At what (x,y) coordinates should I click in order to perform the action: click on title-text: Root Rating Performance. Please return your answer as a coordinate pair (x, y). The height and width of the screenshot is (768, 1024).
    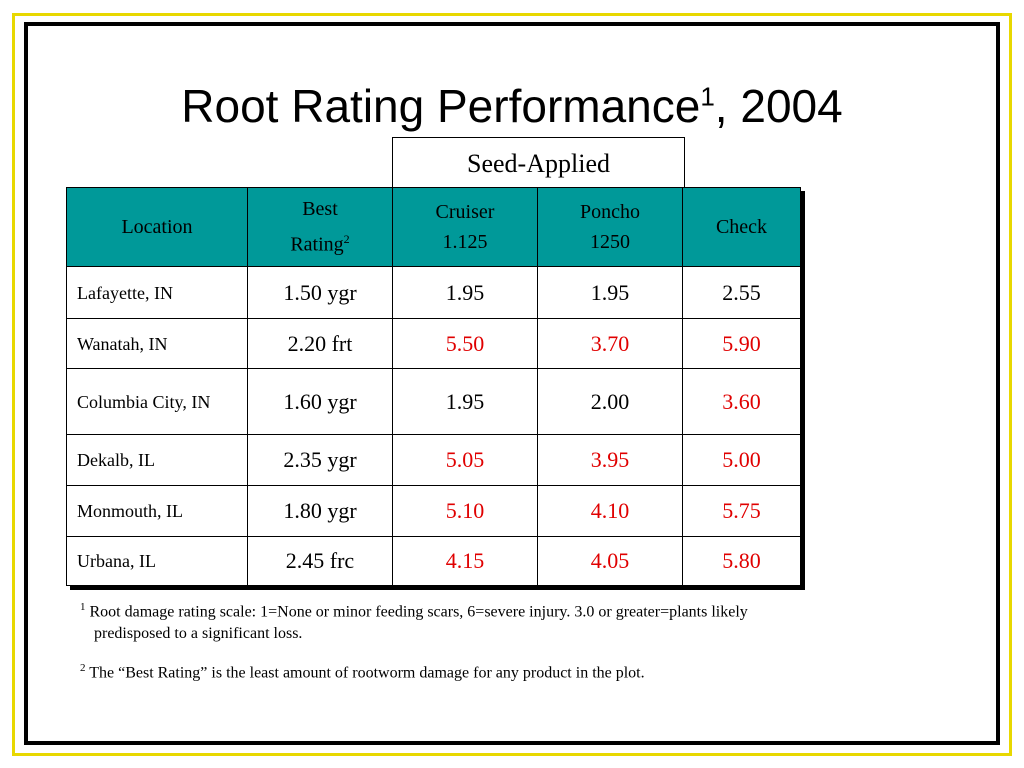
    Looking at the image, I should click on (441, 106).